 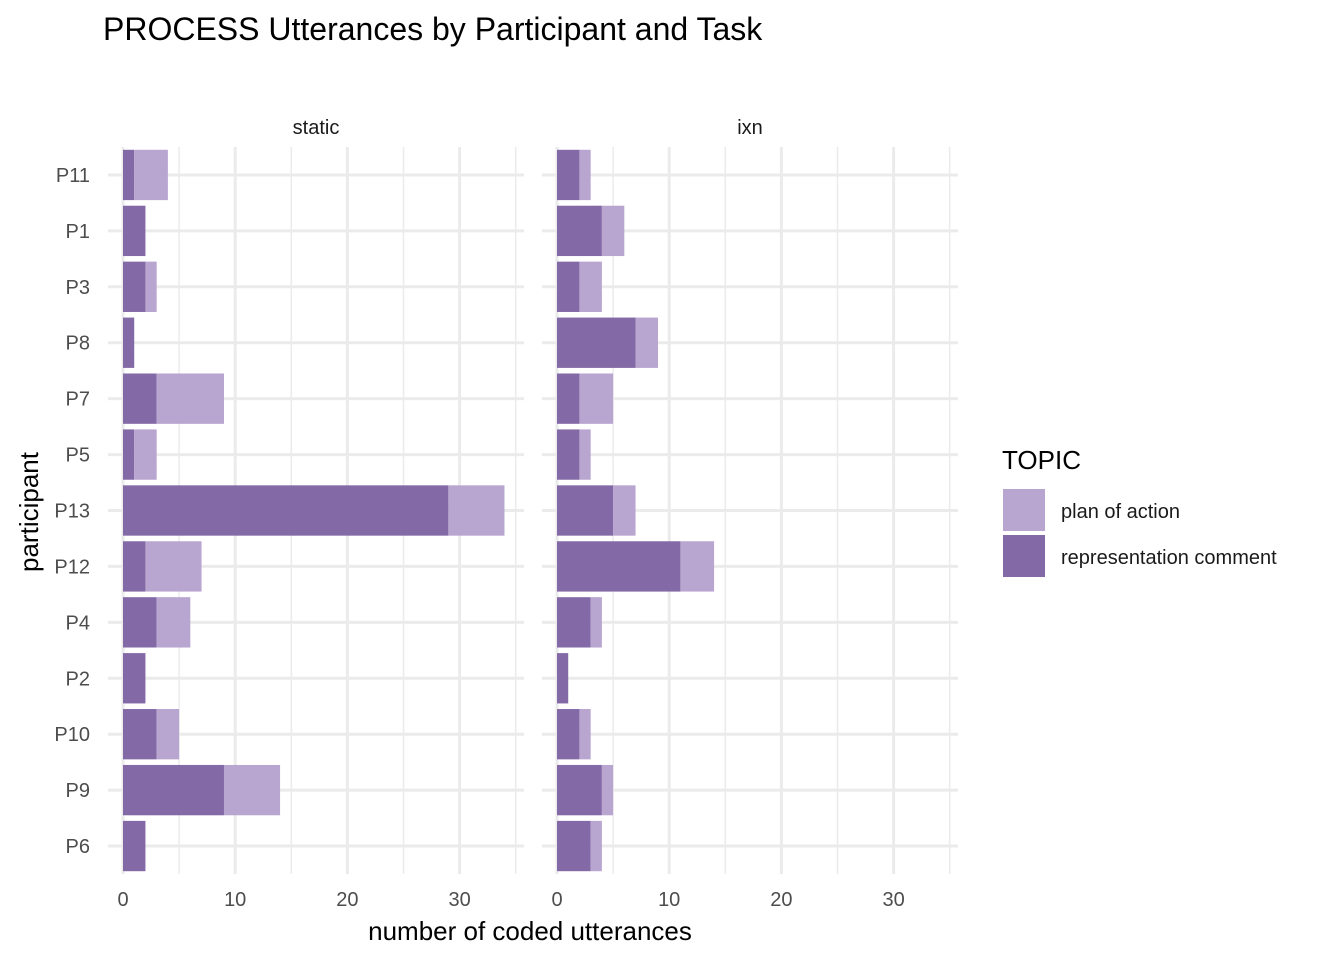 I want to click on y-tick-label-P8: P8, so click(x=78, y=344).